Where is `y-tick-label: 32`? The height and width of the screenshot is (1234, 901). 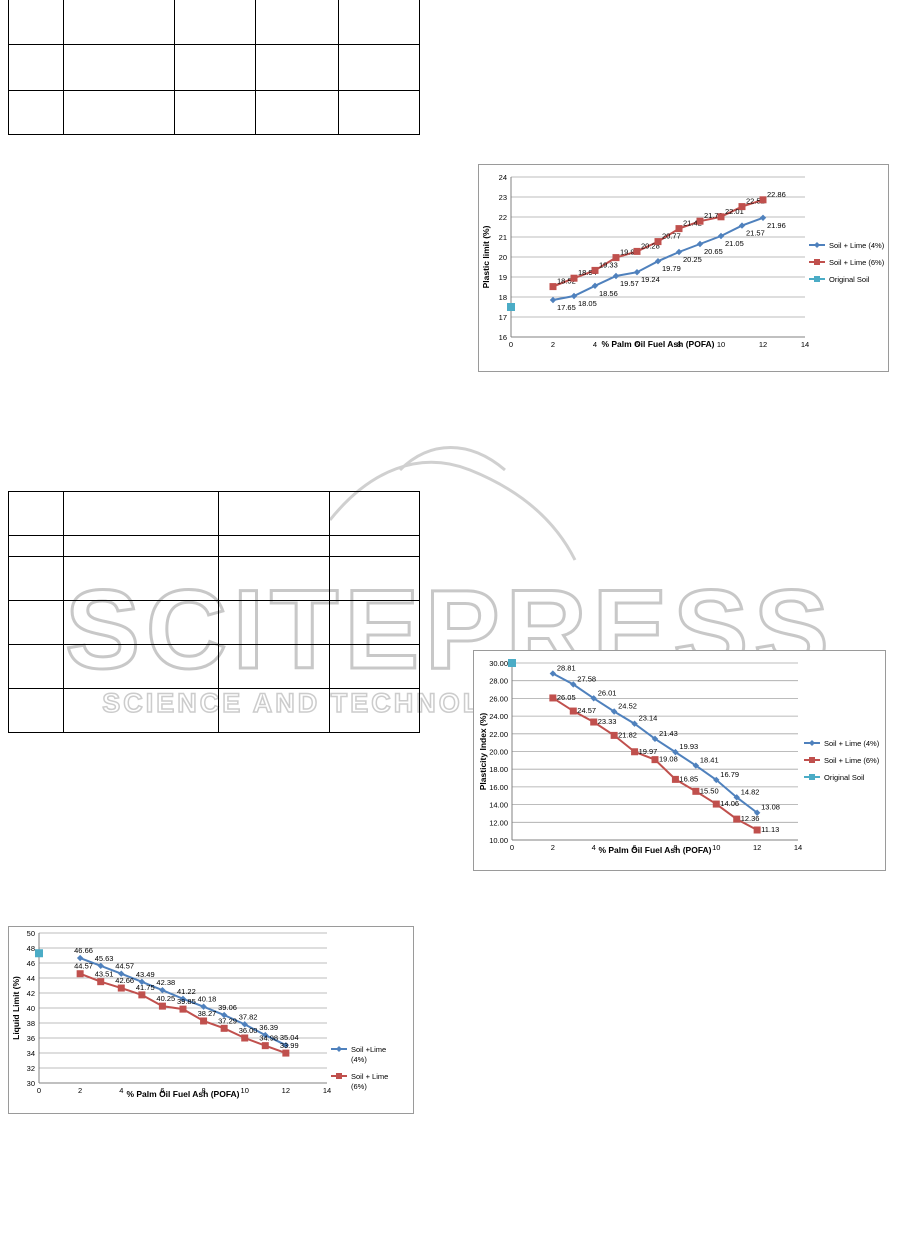 y-tick-label: 32 is located at coordinates (31, 1068).